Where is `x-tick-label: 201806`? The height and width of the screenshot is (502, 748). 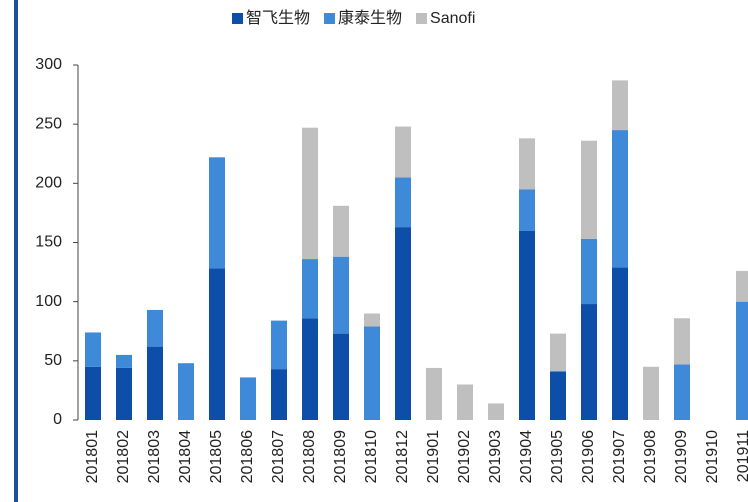
x-tick-label: 201806 is located at coordinates (247, 456).